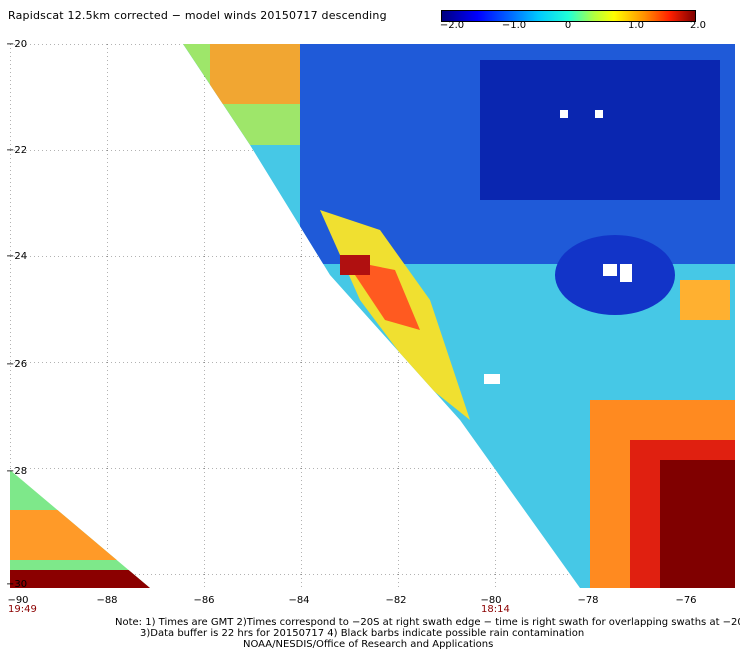 Image resolution: width=740 pixels, height=650 pixels. I want to click on lon-label: −86, so click(204, 600).